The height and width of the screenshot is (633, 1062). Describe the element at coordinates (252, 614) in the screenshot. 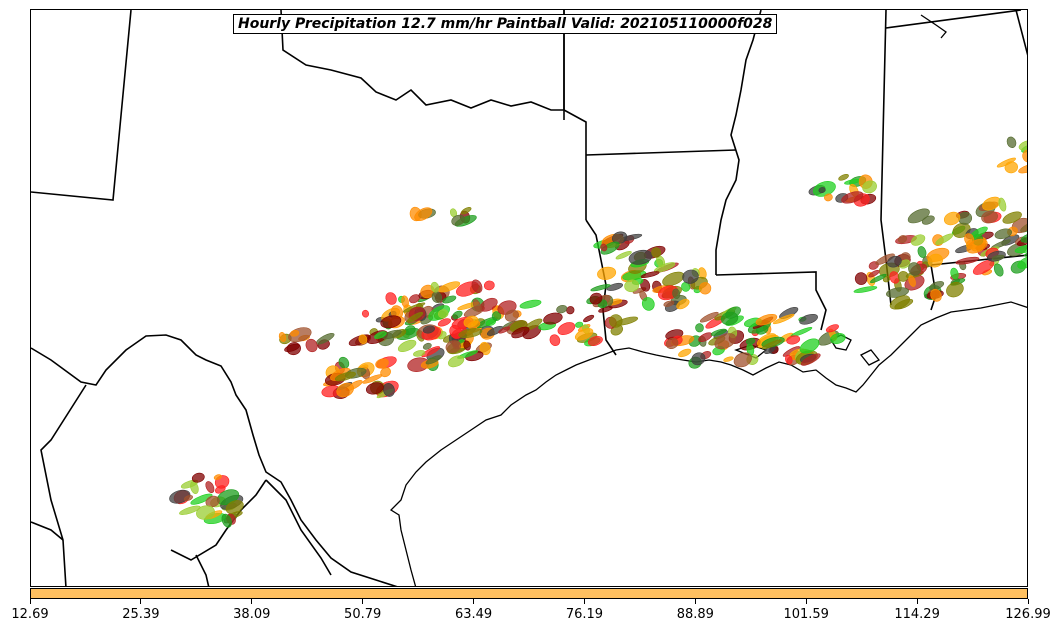

I see `colorbar-tick-label: 38.09` at that location.